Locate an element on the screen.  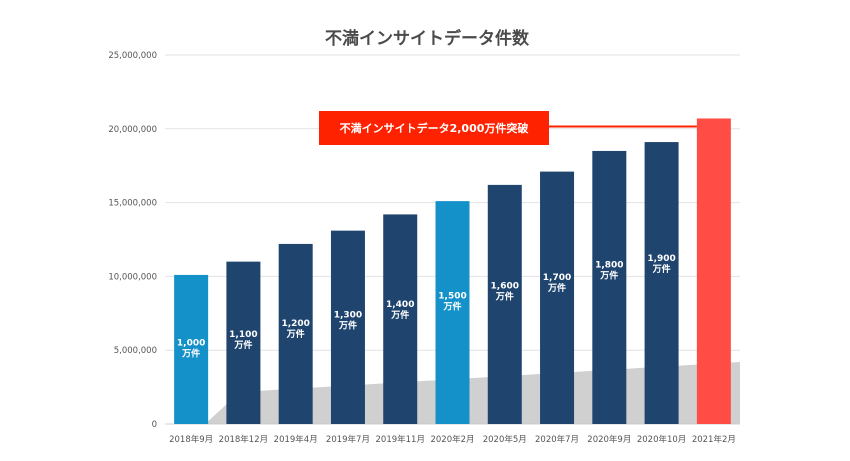
annotation-text: 不満インサイトデータ2,000万件突破 is located at coordinates (434, 128).